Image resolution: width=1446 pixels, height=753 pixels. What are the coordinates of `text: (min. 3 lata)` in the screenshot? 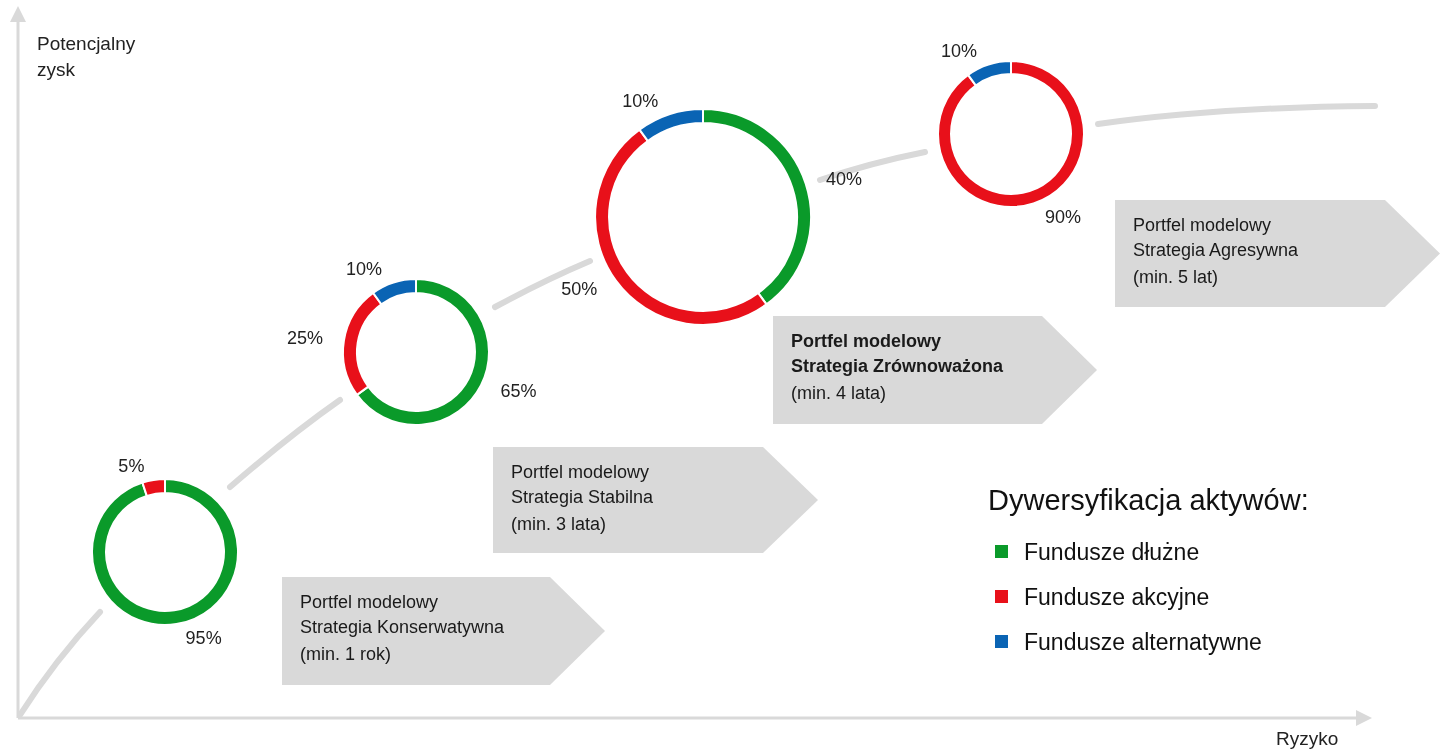 It's located at (559, 523).